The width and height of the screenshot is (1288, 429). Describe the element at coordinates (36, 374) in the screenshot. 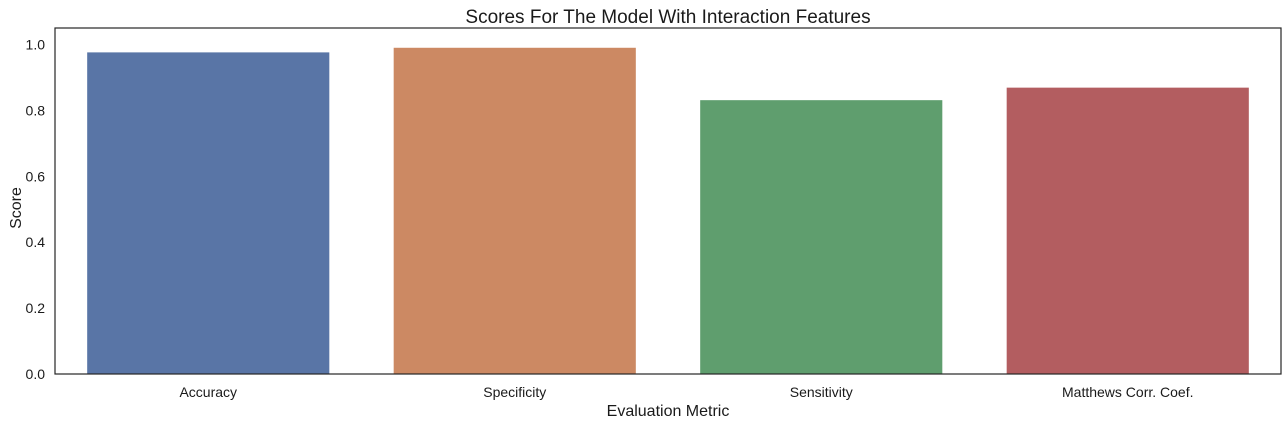

I see `y-tick-label: 0.0` at that location.